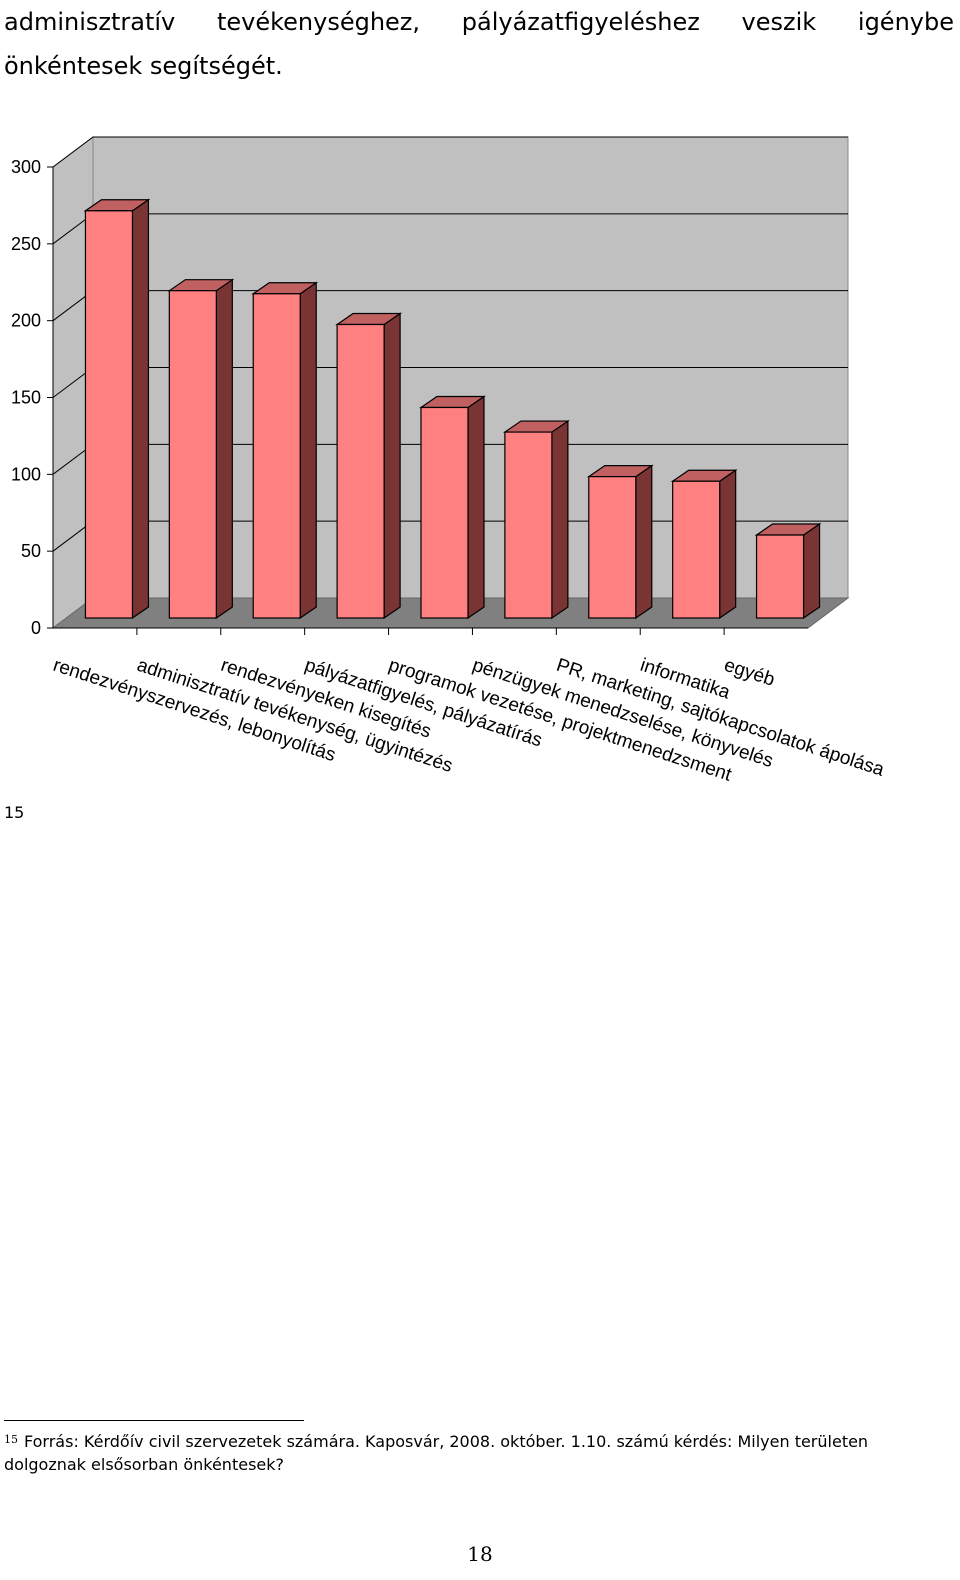  I want to click on intro-word: adminisztratív, so click(90, 22).